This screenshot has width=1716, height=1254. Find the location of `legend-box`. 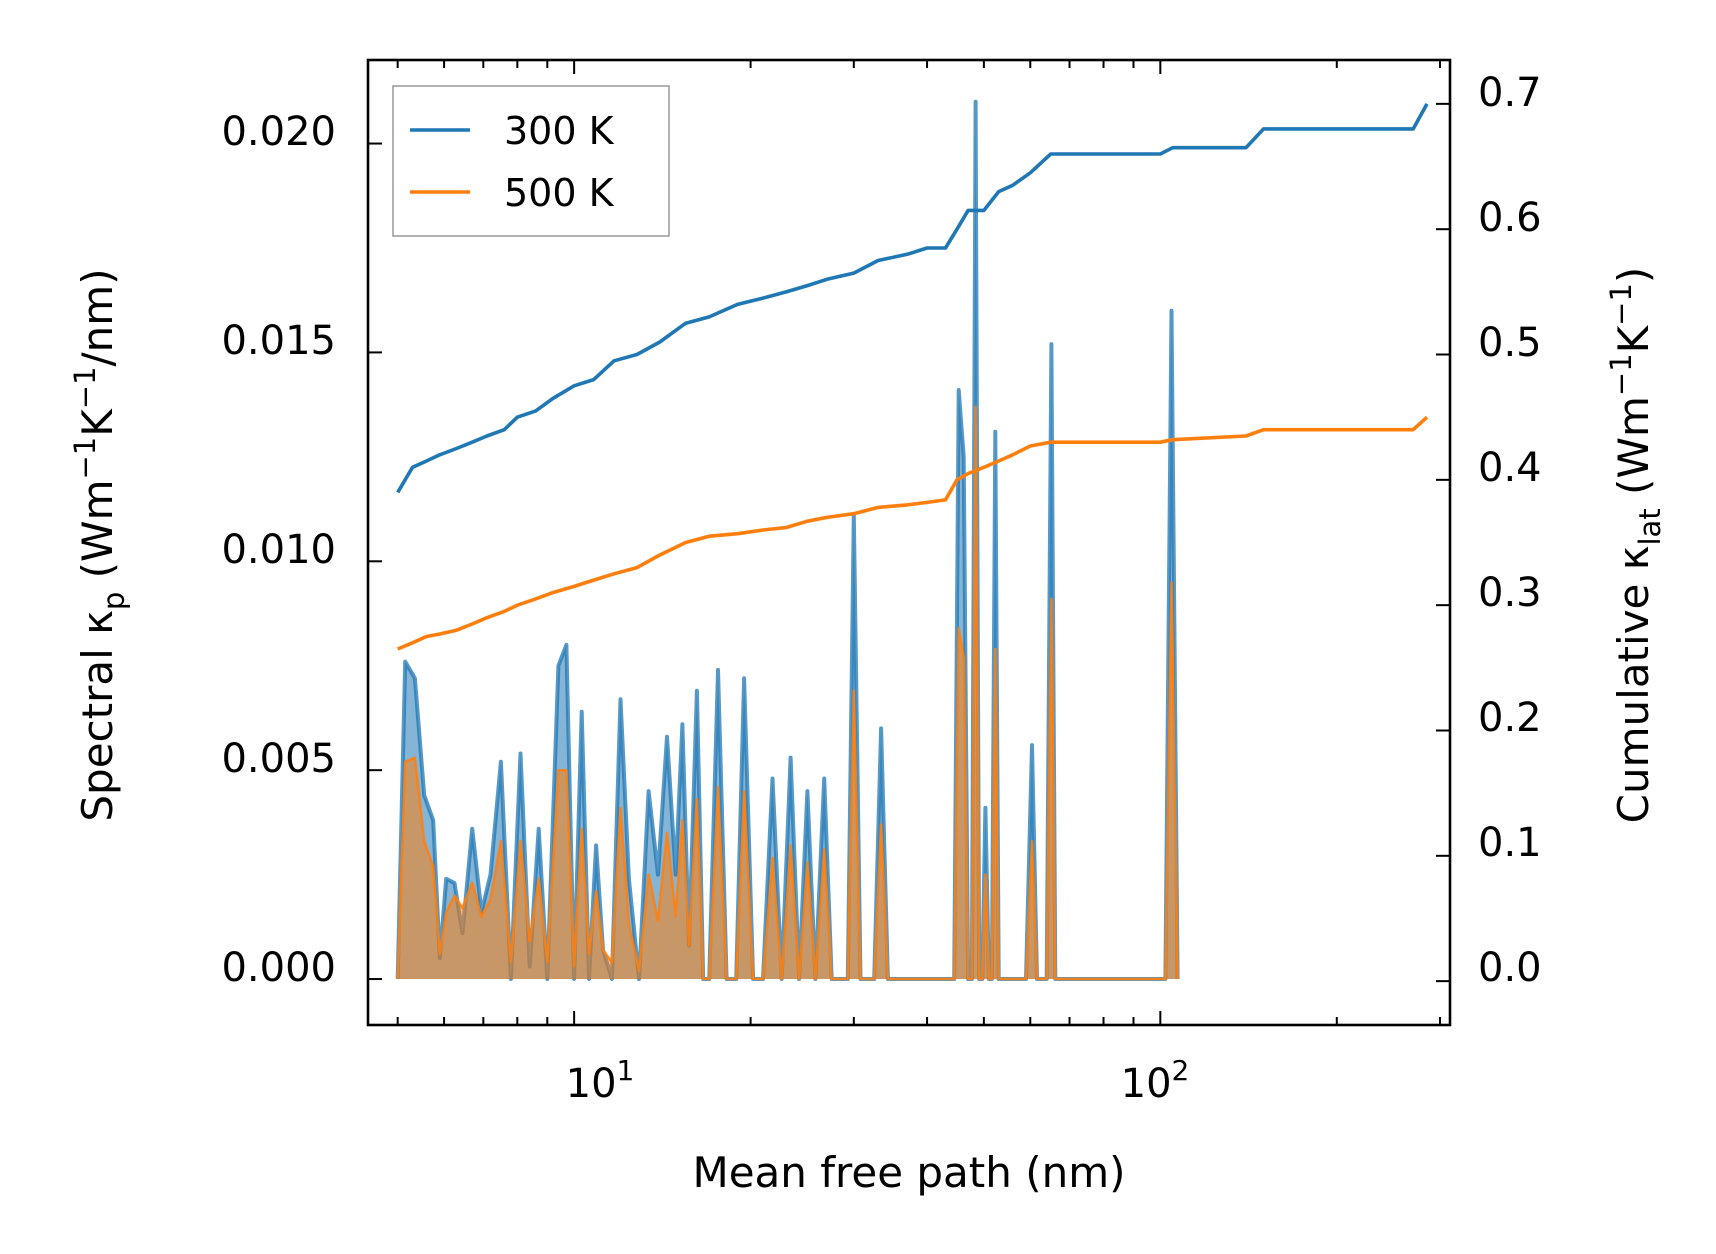

legend-box is located at coordinates (531, 161).